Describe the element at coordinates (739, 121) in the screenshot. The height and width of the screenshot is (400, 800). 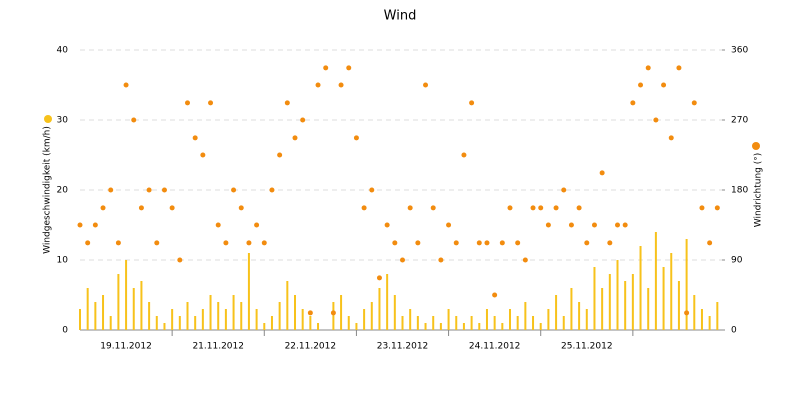
I see `y2-tick-label: 270` at that location.